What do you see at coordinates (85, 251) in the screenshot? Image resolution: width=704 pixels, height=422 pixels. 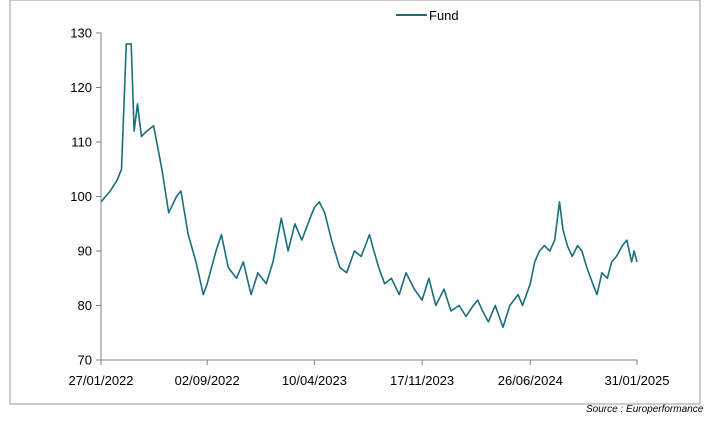 I see `y-tick-label: 90` at bounding box center [85, 251].